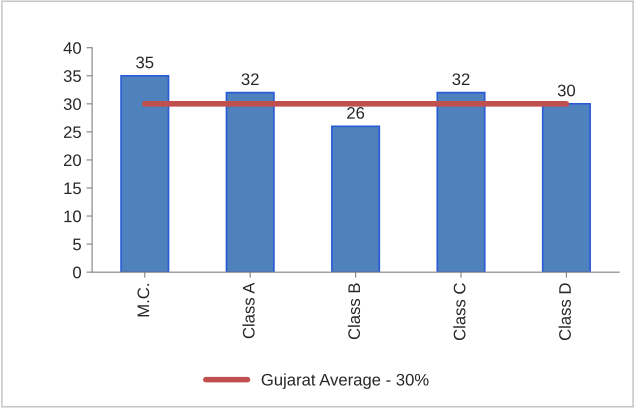 The image size is (635, 408). What do you see at coordinates (143, 300) in the screenshot?
I see `x-tick-label: M.C.` at bounding box center [143, 300].